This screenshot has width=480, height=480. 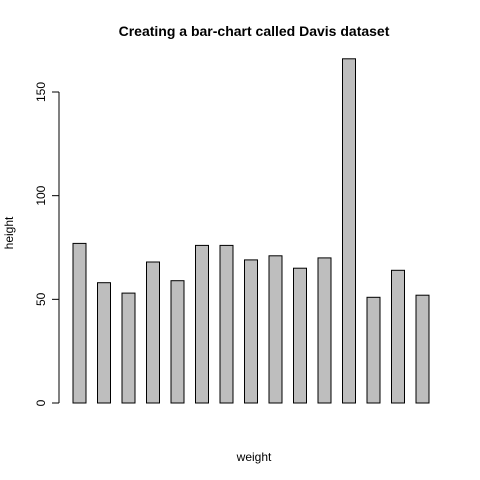 I want to click on y-tick-label: 0, so click(x=41, y=402).